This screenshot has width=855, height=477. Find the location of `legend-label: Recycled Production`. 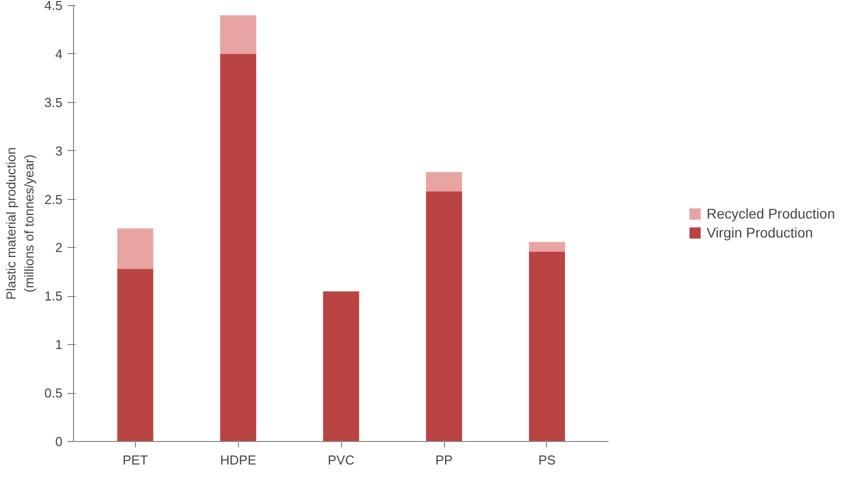

legend-label: Recycled Production is located at coordinates (770, 214).